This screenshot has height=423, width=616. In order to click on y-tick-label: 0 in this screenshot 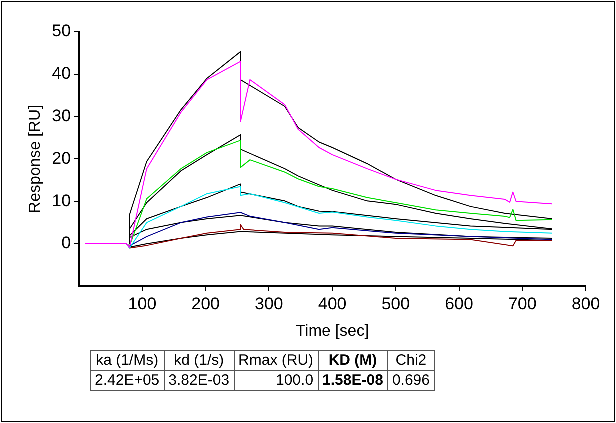, I will do `click(67, 243)`.